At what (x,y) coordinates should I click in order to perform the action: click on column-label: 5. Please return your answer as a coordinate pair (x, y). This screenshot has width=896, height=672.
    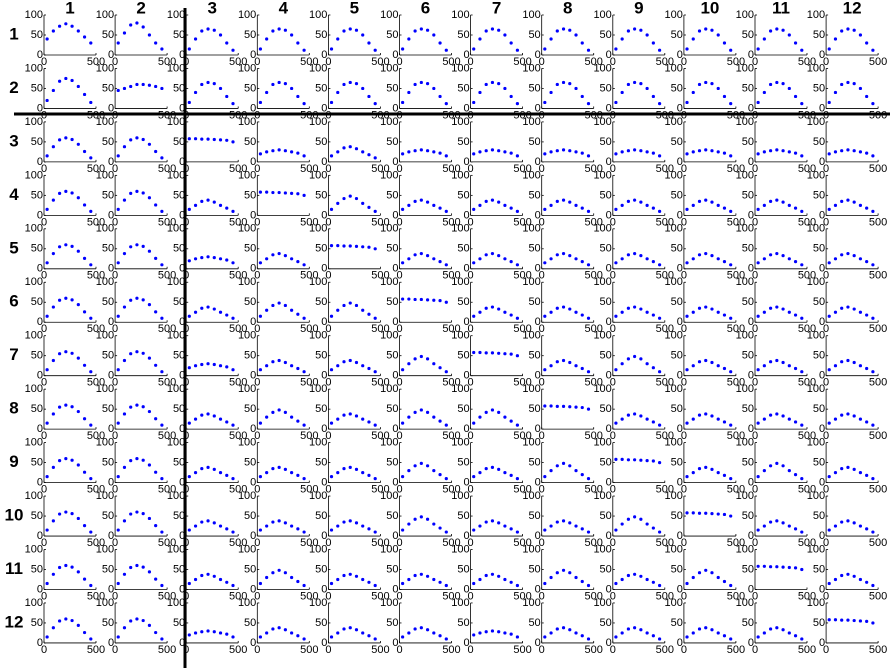
    Looking at the image, I should click on (354, 8).